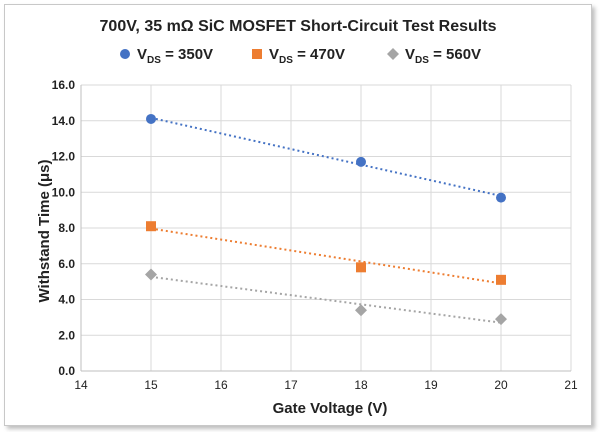 This screenshot has height=432, width=600. I want to click on legend-label: VDS = 560V, so click(443, 56).